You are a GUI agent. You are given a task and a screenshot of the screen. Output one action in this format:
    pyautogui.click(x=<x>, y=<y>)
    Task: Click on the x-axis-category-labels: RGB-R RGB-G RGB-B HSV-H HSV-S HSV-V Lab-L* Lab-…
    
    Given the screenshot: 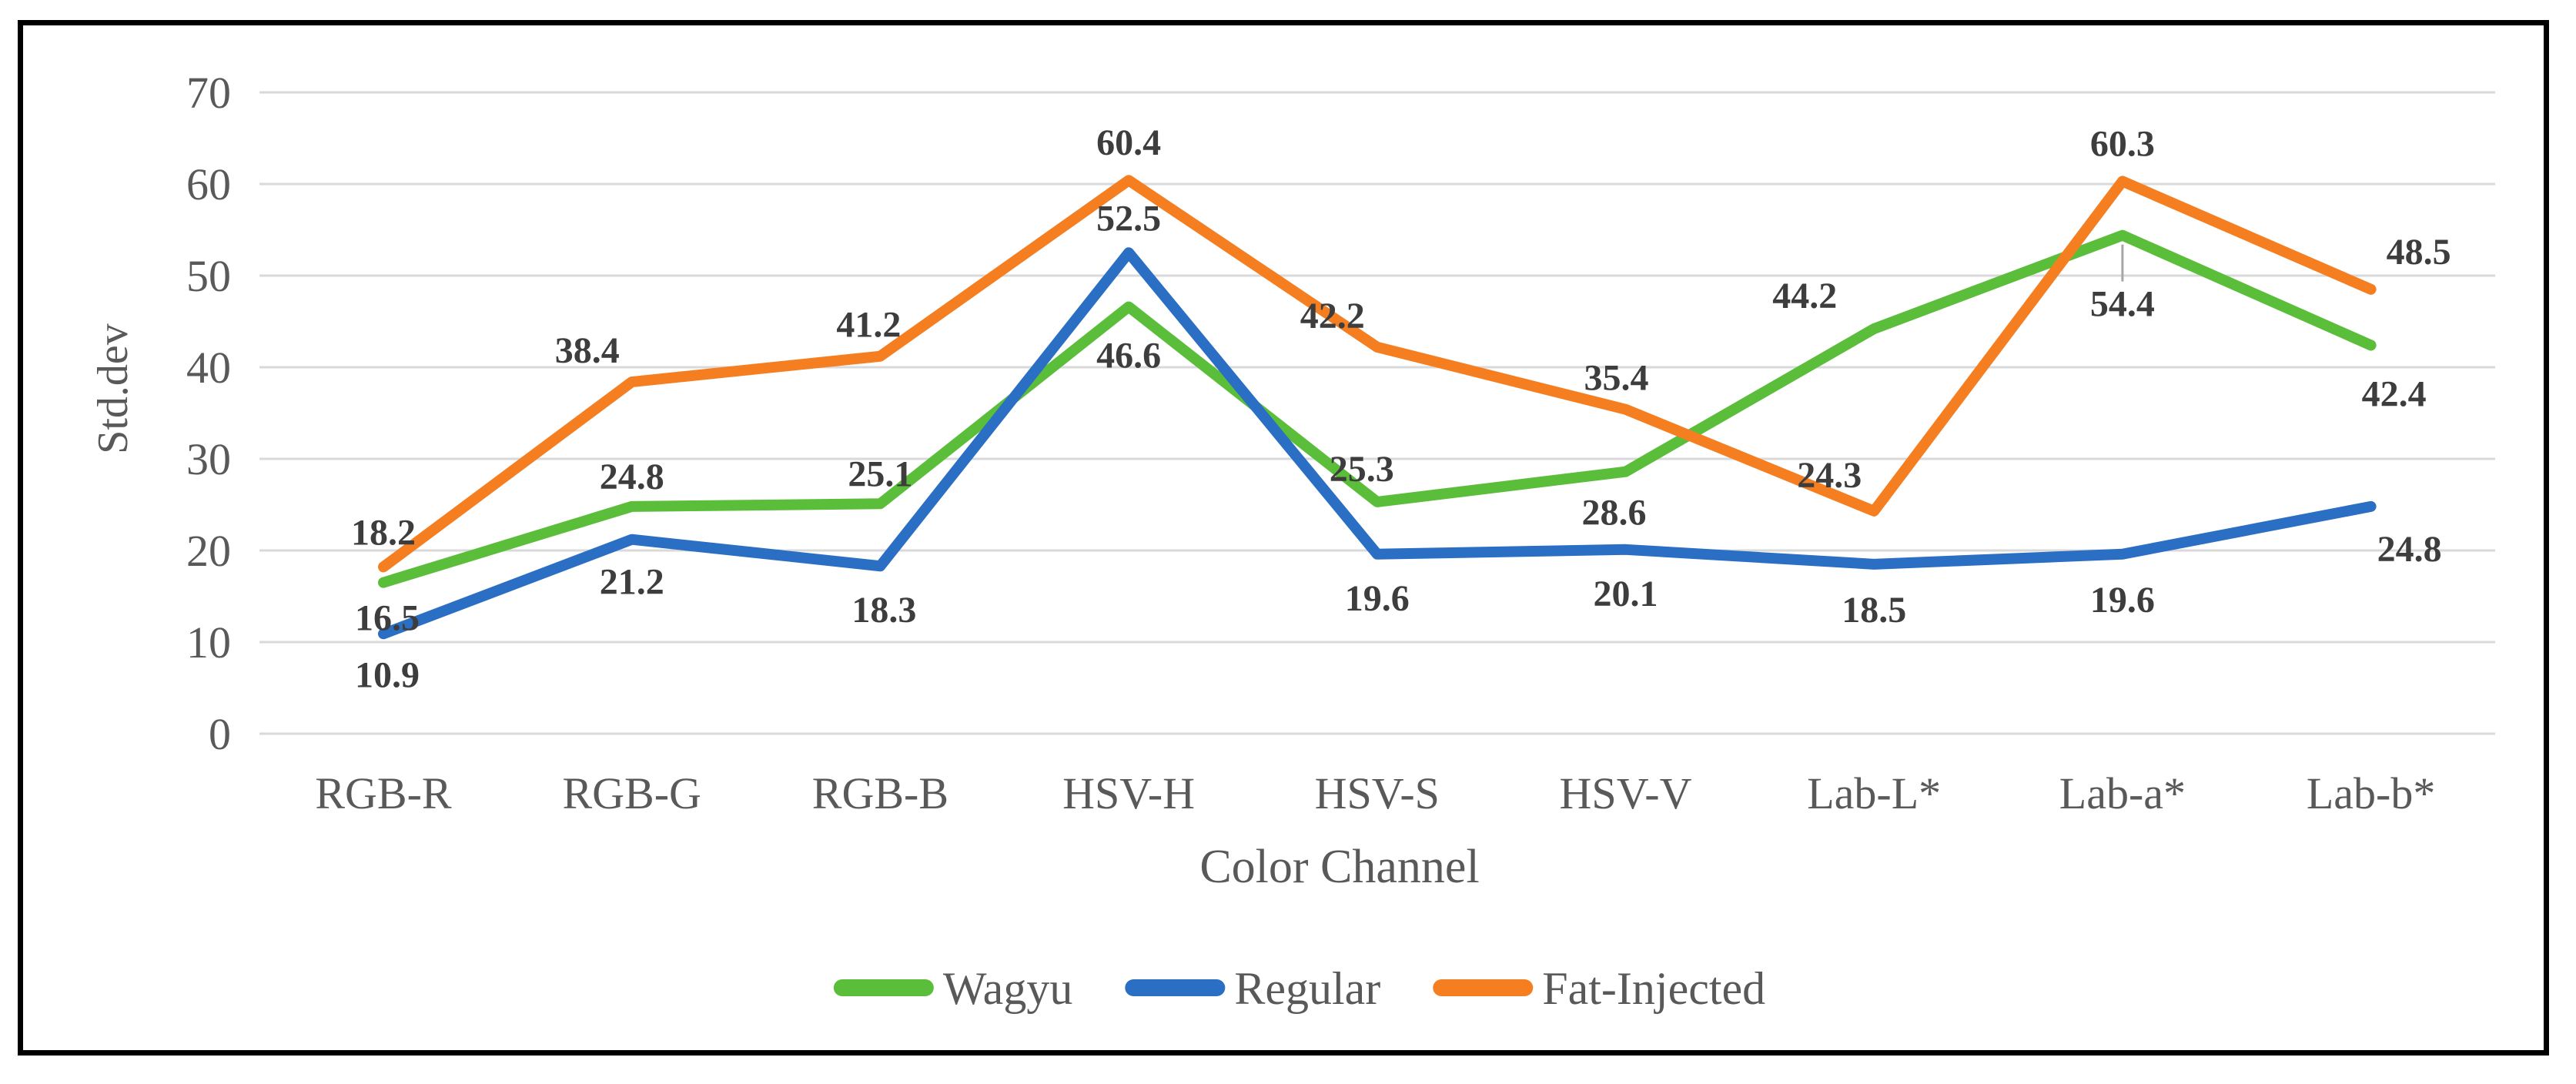 What is the action you would take?
    pyautogui.click(x=1375, y=793)
    